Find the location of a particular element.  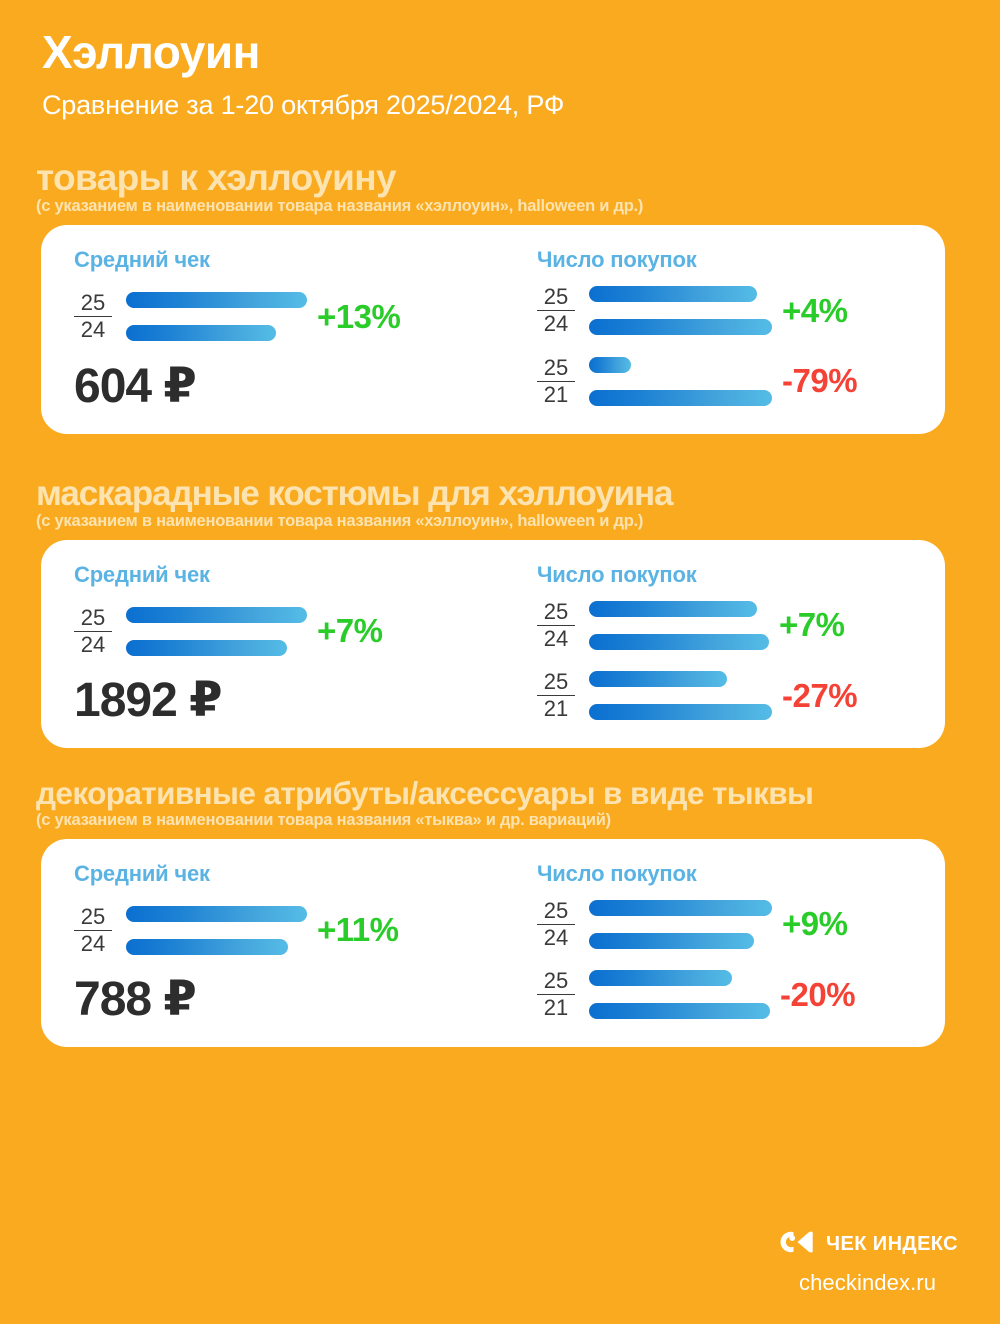

delta-badge: -27% is located at coordinates (820, 695).